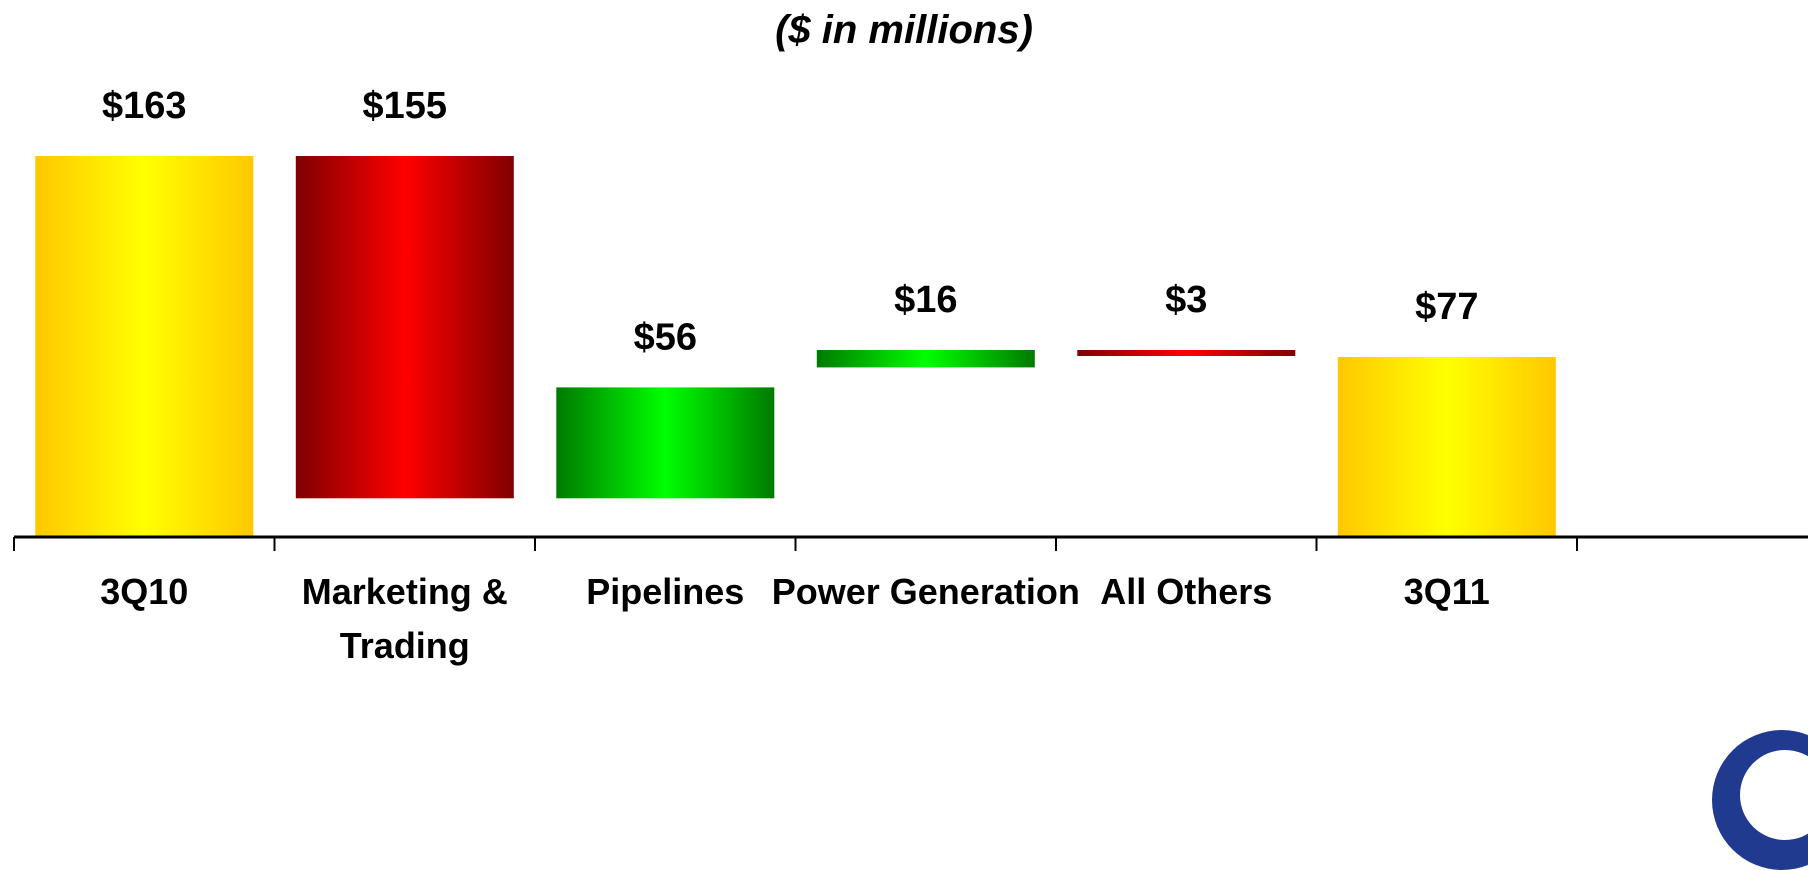 Image resolution: width=1808 pixels, height=870 pixels. I want to click on category-label-3: Power Generation, so click(926, 591).